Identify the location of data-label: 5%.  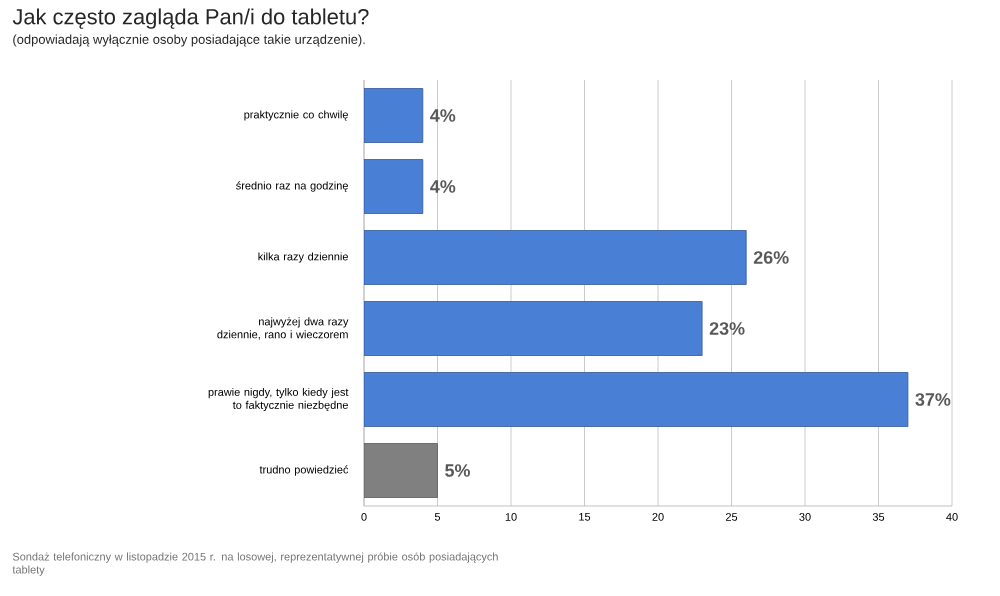
(457, 470).